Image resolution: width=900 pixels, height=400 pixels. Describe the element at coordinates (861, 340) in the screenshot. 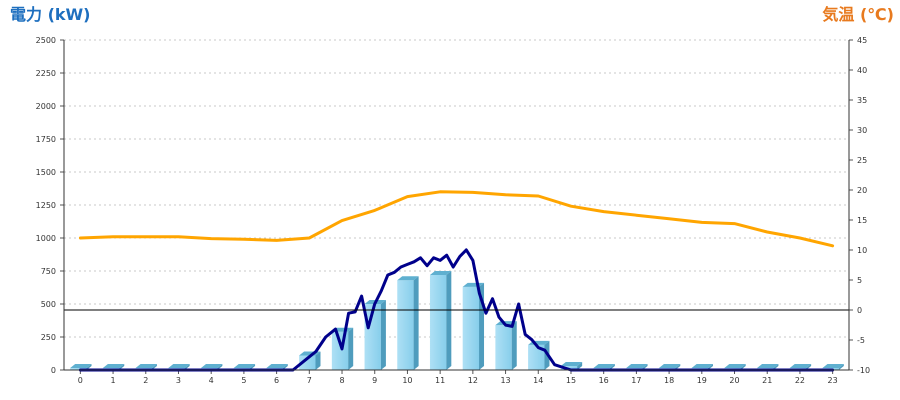

I see `right-tick-label: -5` at that location.